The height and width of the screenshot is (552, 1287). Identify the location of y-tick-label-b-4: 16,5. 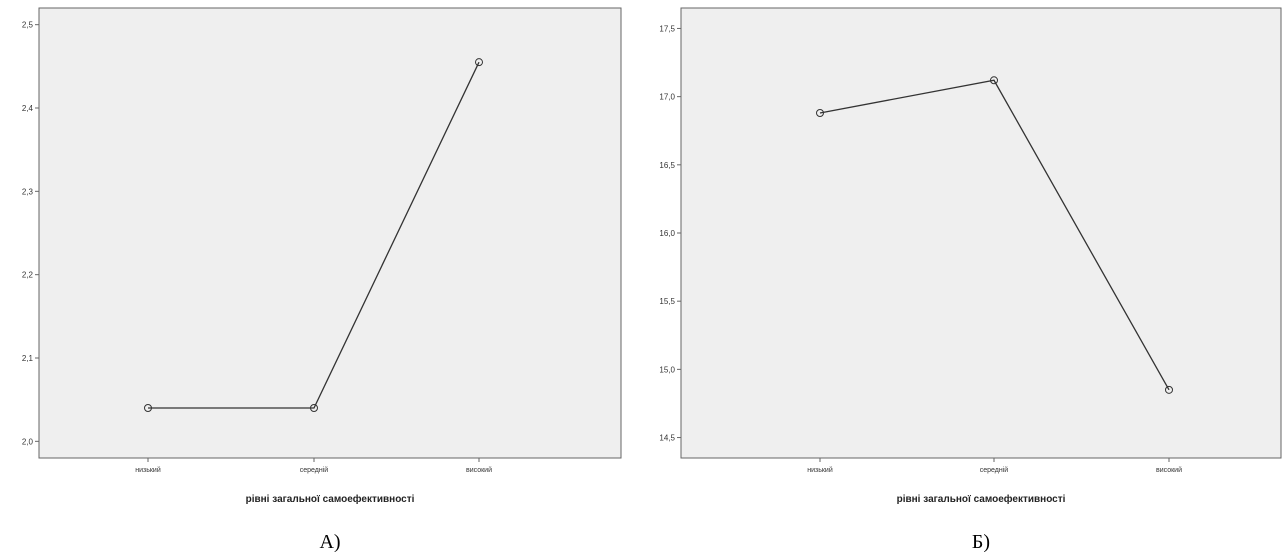
(667, 165).